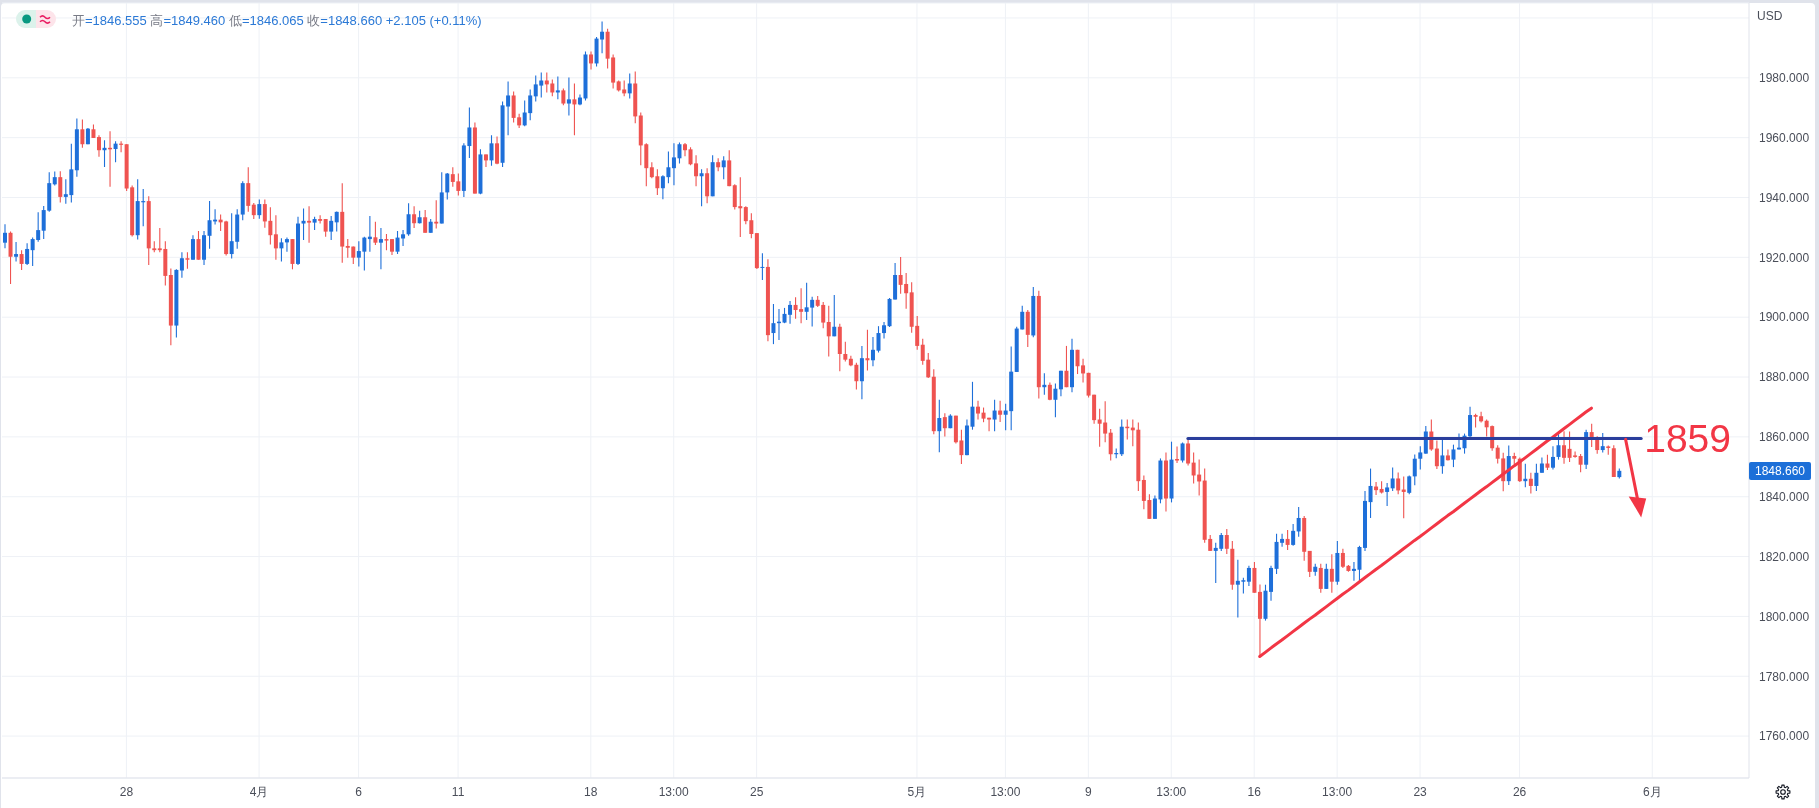 This screenshot has width=1819, height=808. Describe the element at coordinates (1784, 317) in the screenshot. I see `y-tick-label: 1900.000` at that location.